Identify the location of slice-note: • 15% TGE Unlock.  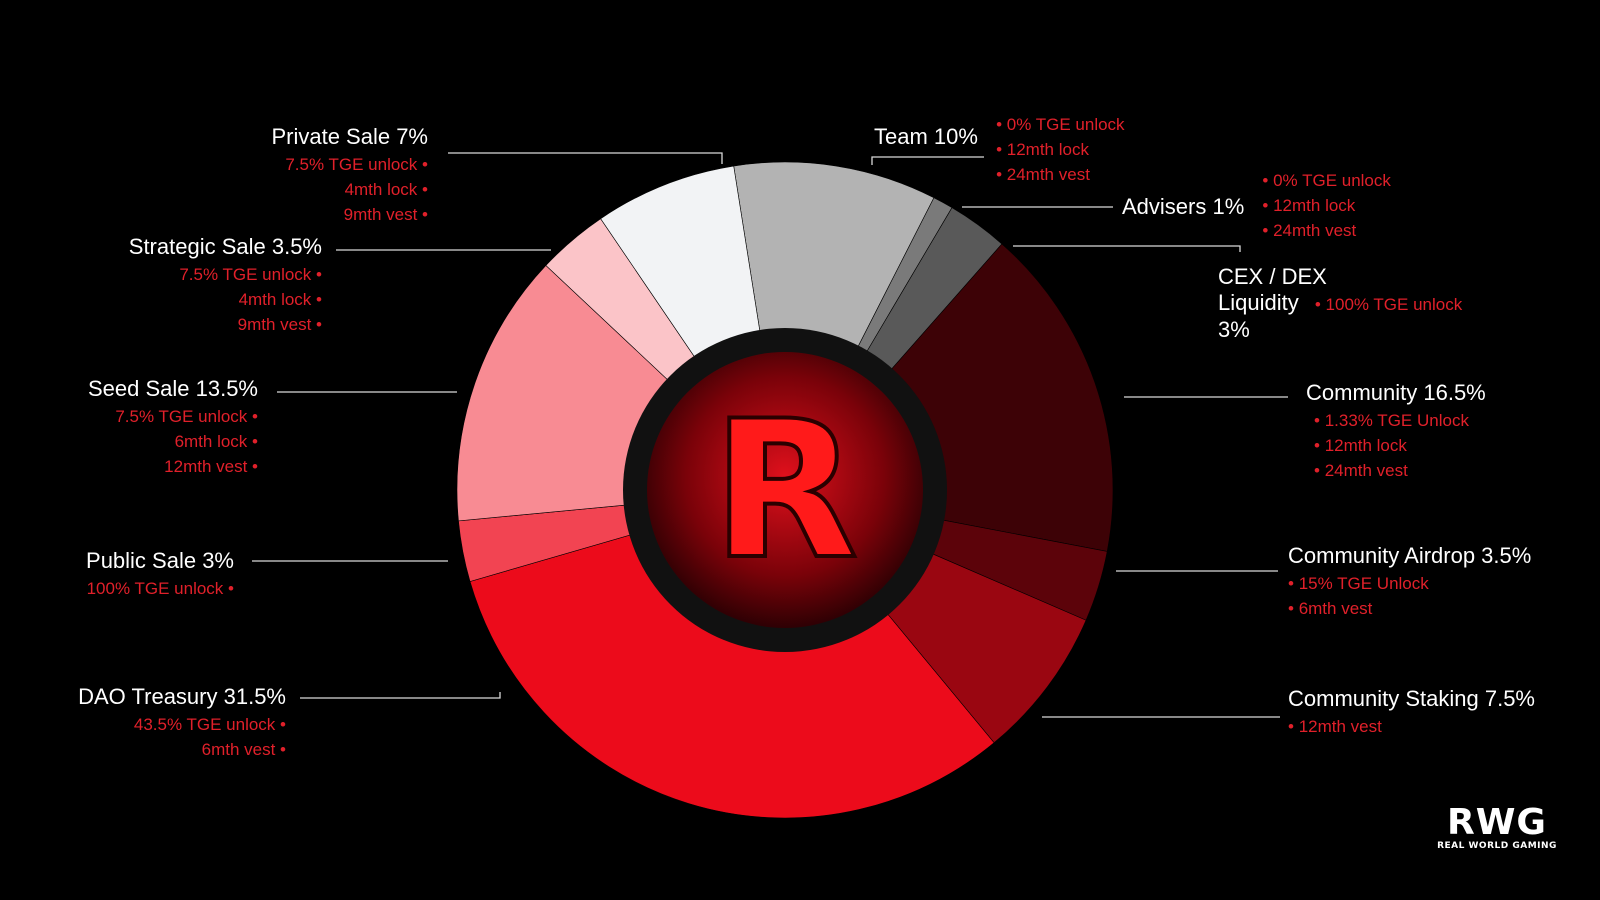
(1358, 583).